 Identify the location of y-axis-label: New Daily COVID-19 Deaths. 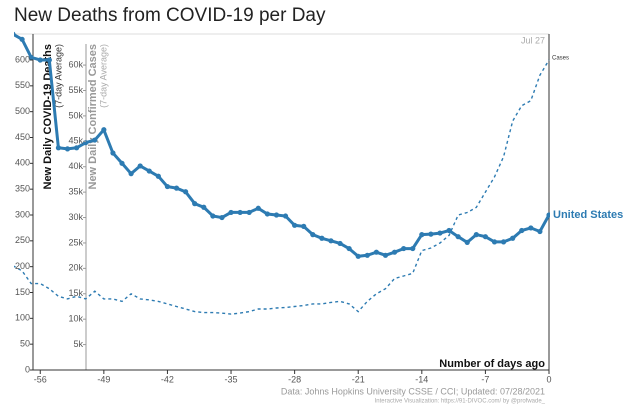
(48, 117).